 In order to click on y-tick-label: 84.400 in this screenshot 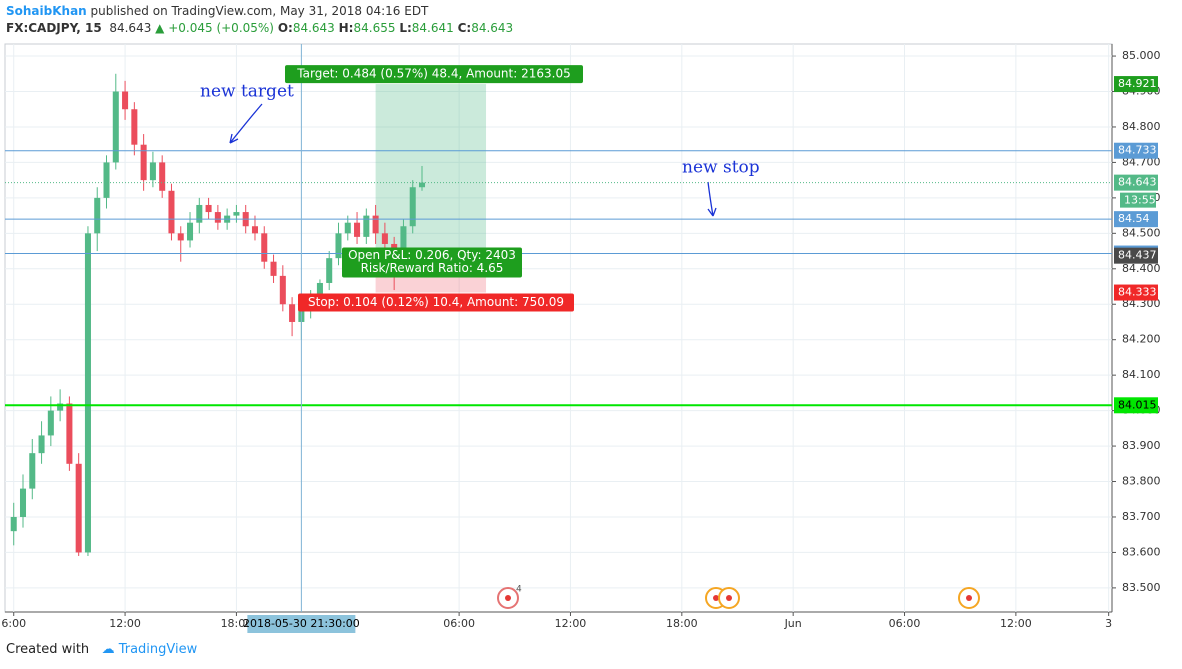, I will do `click(1141, 268)`.